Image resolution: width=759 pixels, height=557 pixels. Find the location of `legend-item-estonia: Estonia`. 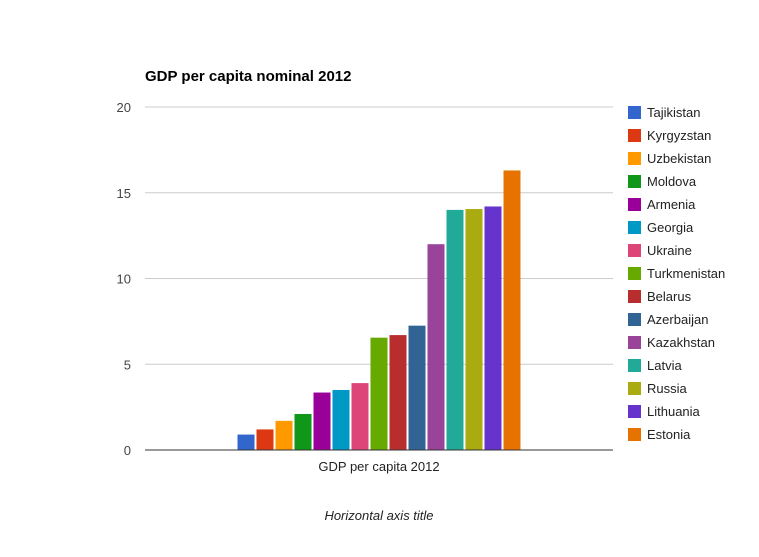

legend-item-estonia: Estonia is located at coordinates (659, 434).